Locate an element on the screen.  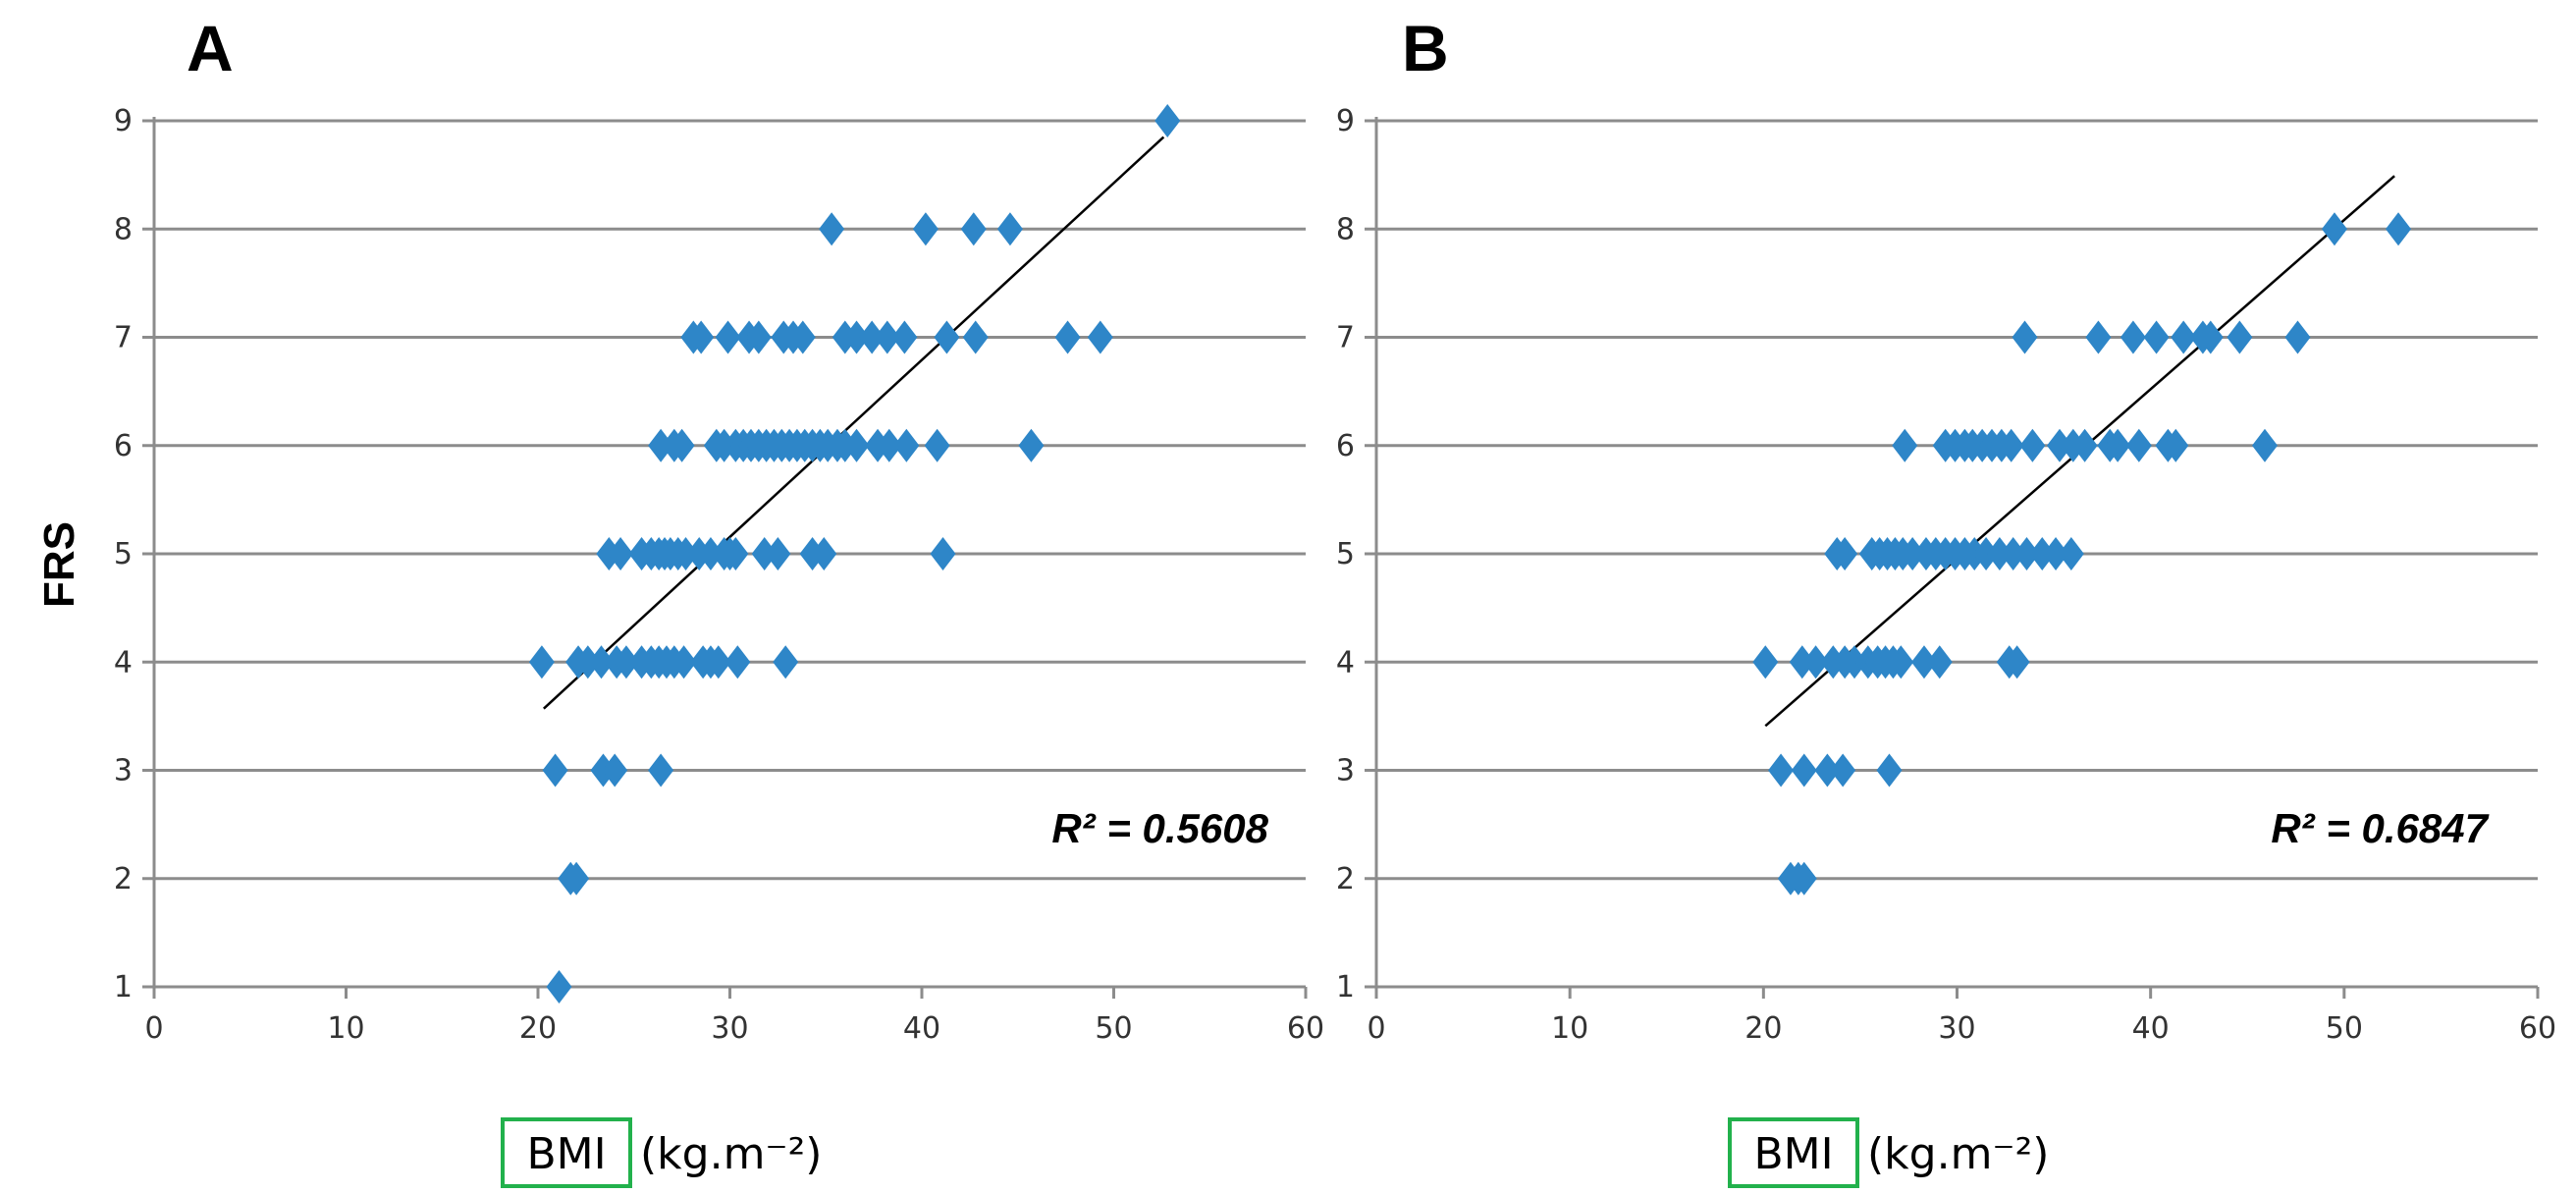
x-tick-label-40: 40 is located at coordinates (921, 1029).